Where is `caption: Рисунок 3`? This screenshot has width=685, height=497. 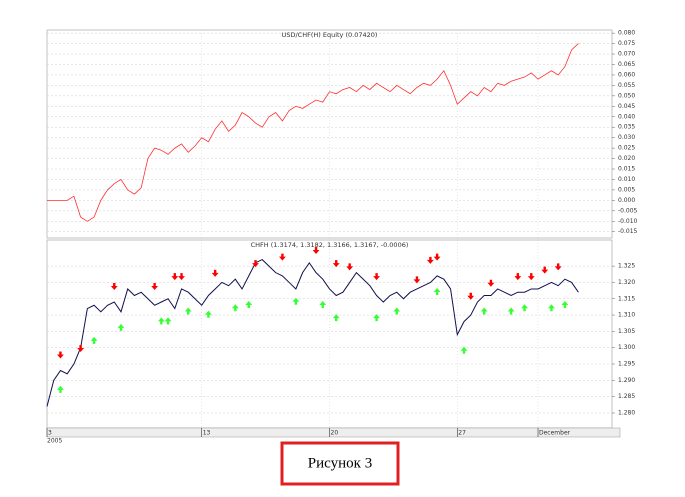 caption: Рисунок 3 is located at coordinates (340, 463).